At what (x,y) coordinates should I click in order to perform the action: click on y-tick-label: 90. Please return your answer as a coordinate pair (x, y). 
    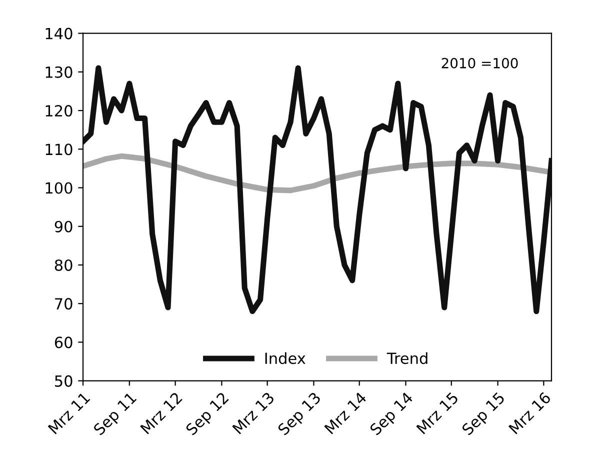
    Looking at the image, I should click on (63, 226).